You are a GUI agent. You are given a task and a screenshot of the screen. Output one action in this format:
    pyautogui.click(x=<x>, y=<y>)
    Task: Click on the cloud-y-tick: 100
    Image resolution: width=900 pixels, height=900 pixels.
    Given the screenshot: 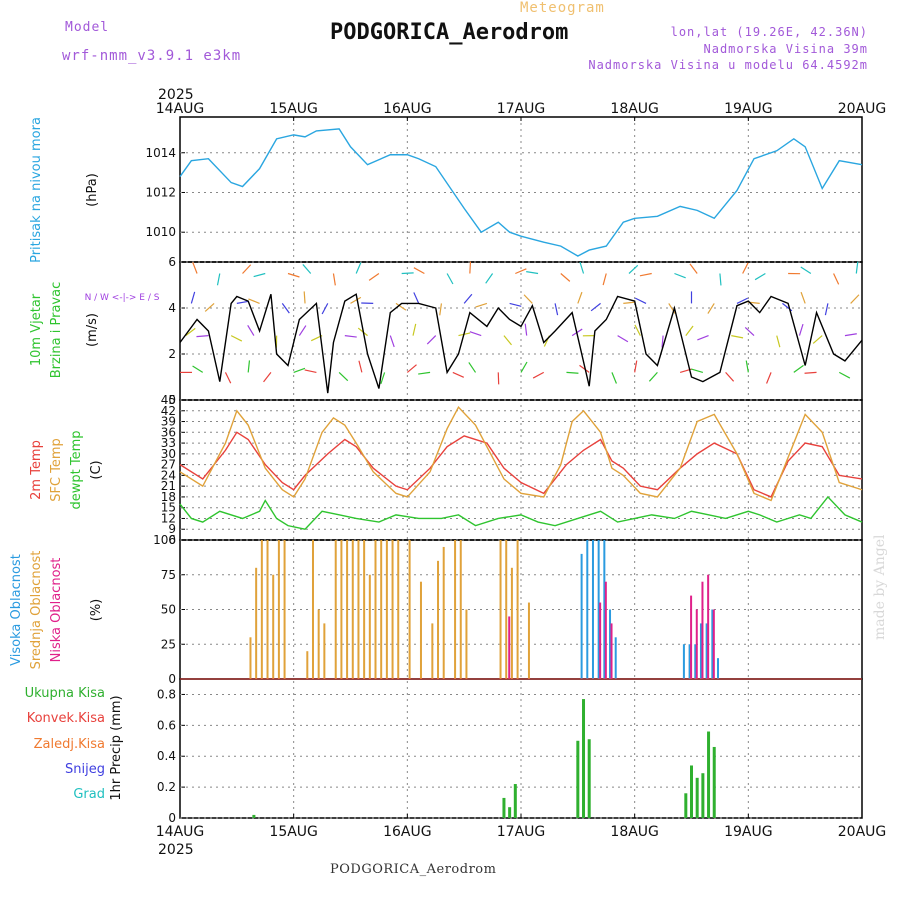 What is the action you would take?
    pyautogui.click(x=164, y=540)
    